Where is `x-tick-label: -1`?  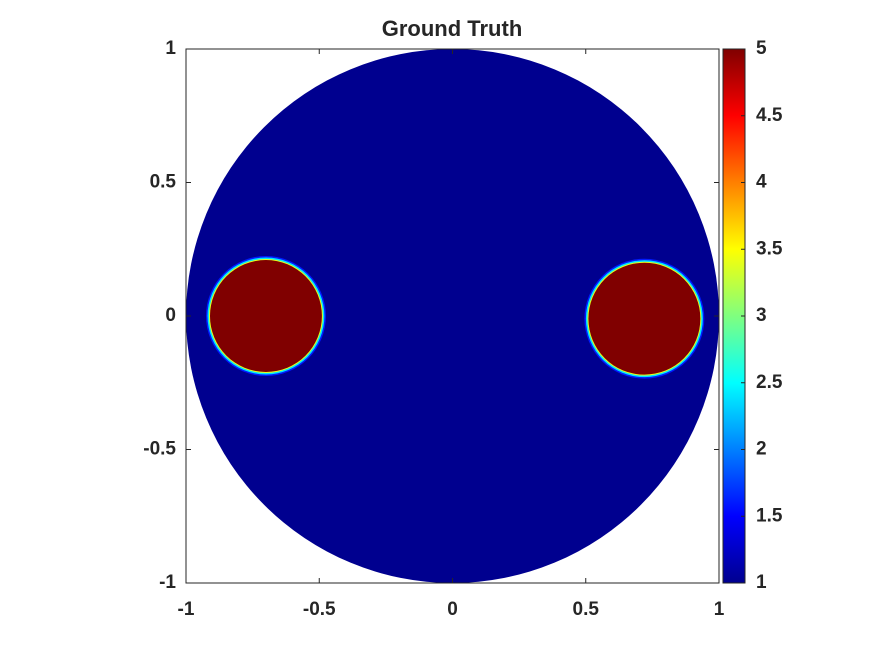
x-tick-label: -1 is located at coordinates (186, 609).